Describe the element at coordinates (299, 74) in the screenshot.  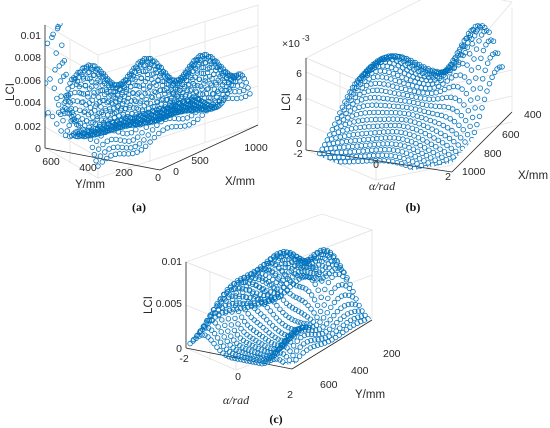
I see `z-tick-b: 6` at that location.